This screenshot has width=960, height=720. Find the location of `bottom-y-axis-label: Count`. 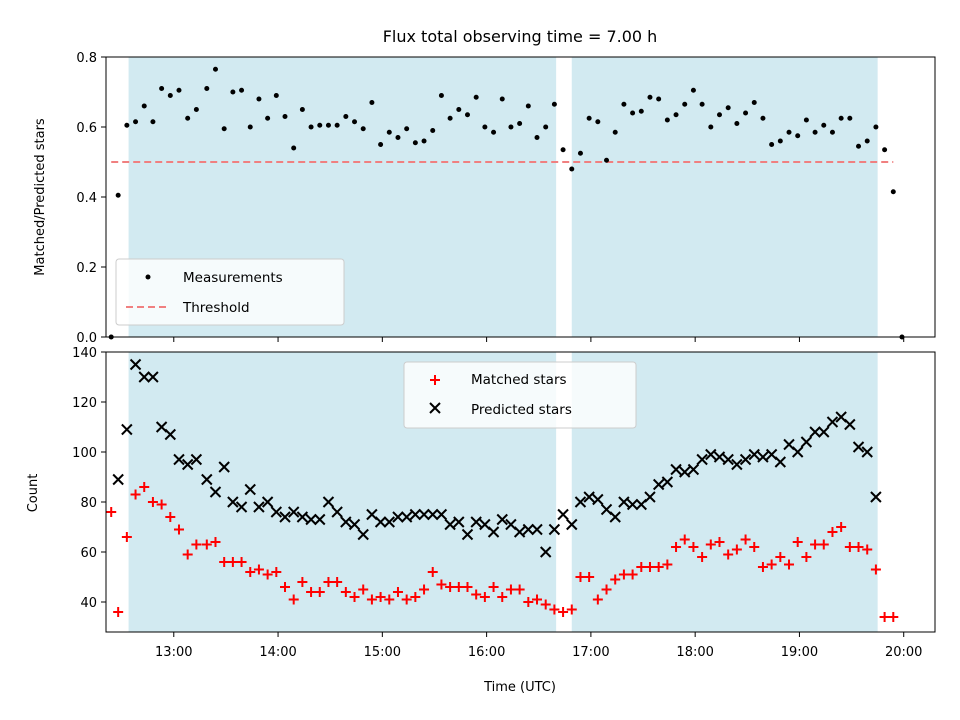

bottom-y-axis-label: Count is located at coordinates (33, 493).